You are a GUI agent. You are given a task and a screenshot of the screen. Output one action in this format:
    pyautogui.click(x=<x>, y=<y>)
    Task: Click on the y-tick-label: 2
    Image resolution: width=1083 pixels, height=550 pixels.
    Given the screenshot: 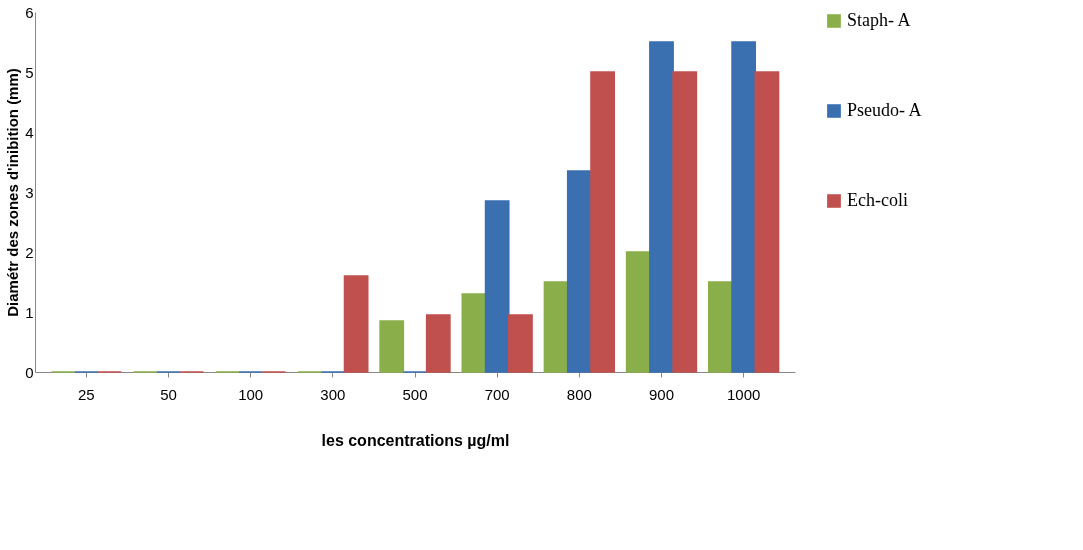 What is the action you would take?
    pyautogui.click(x=29, y=252)
    